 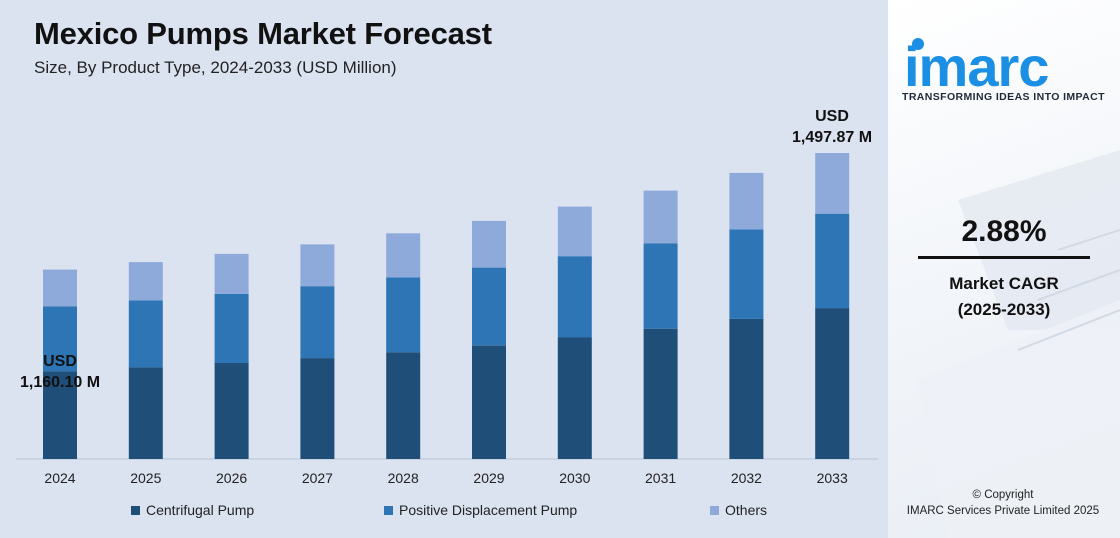 What do you see at coordinates (1003, 495) in the screenshot?
I see `copyright-line1: © Copyright` at bounding box center [1003, 495].